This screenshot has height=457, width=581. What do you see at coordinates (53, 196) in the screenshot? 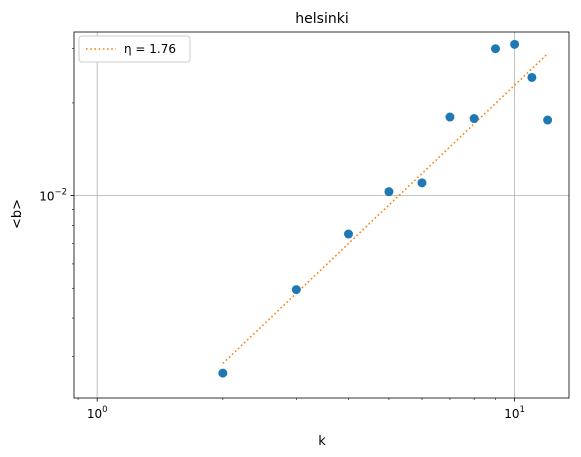
I see `y-tick-label: 10−2` at bounding box center [53, 196].